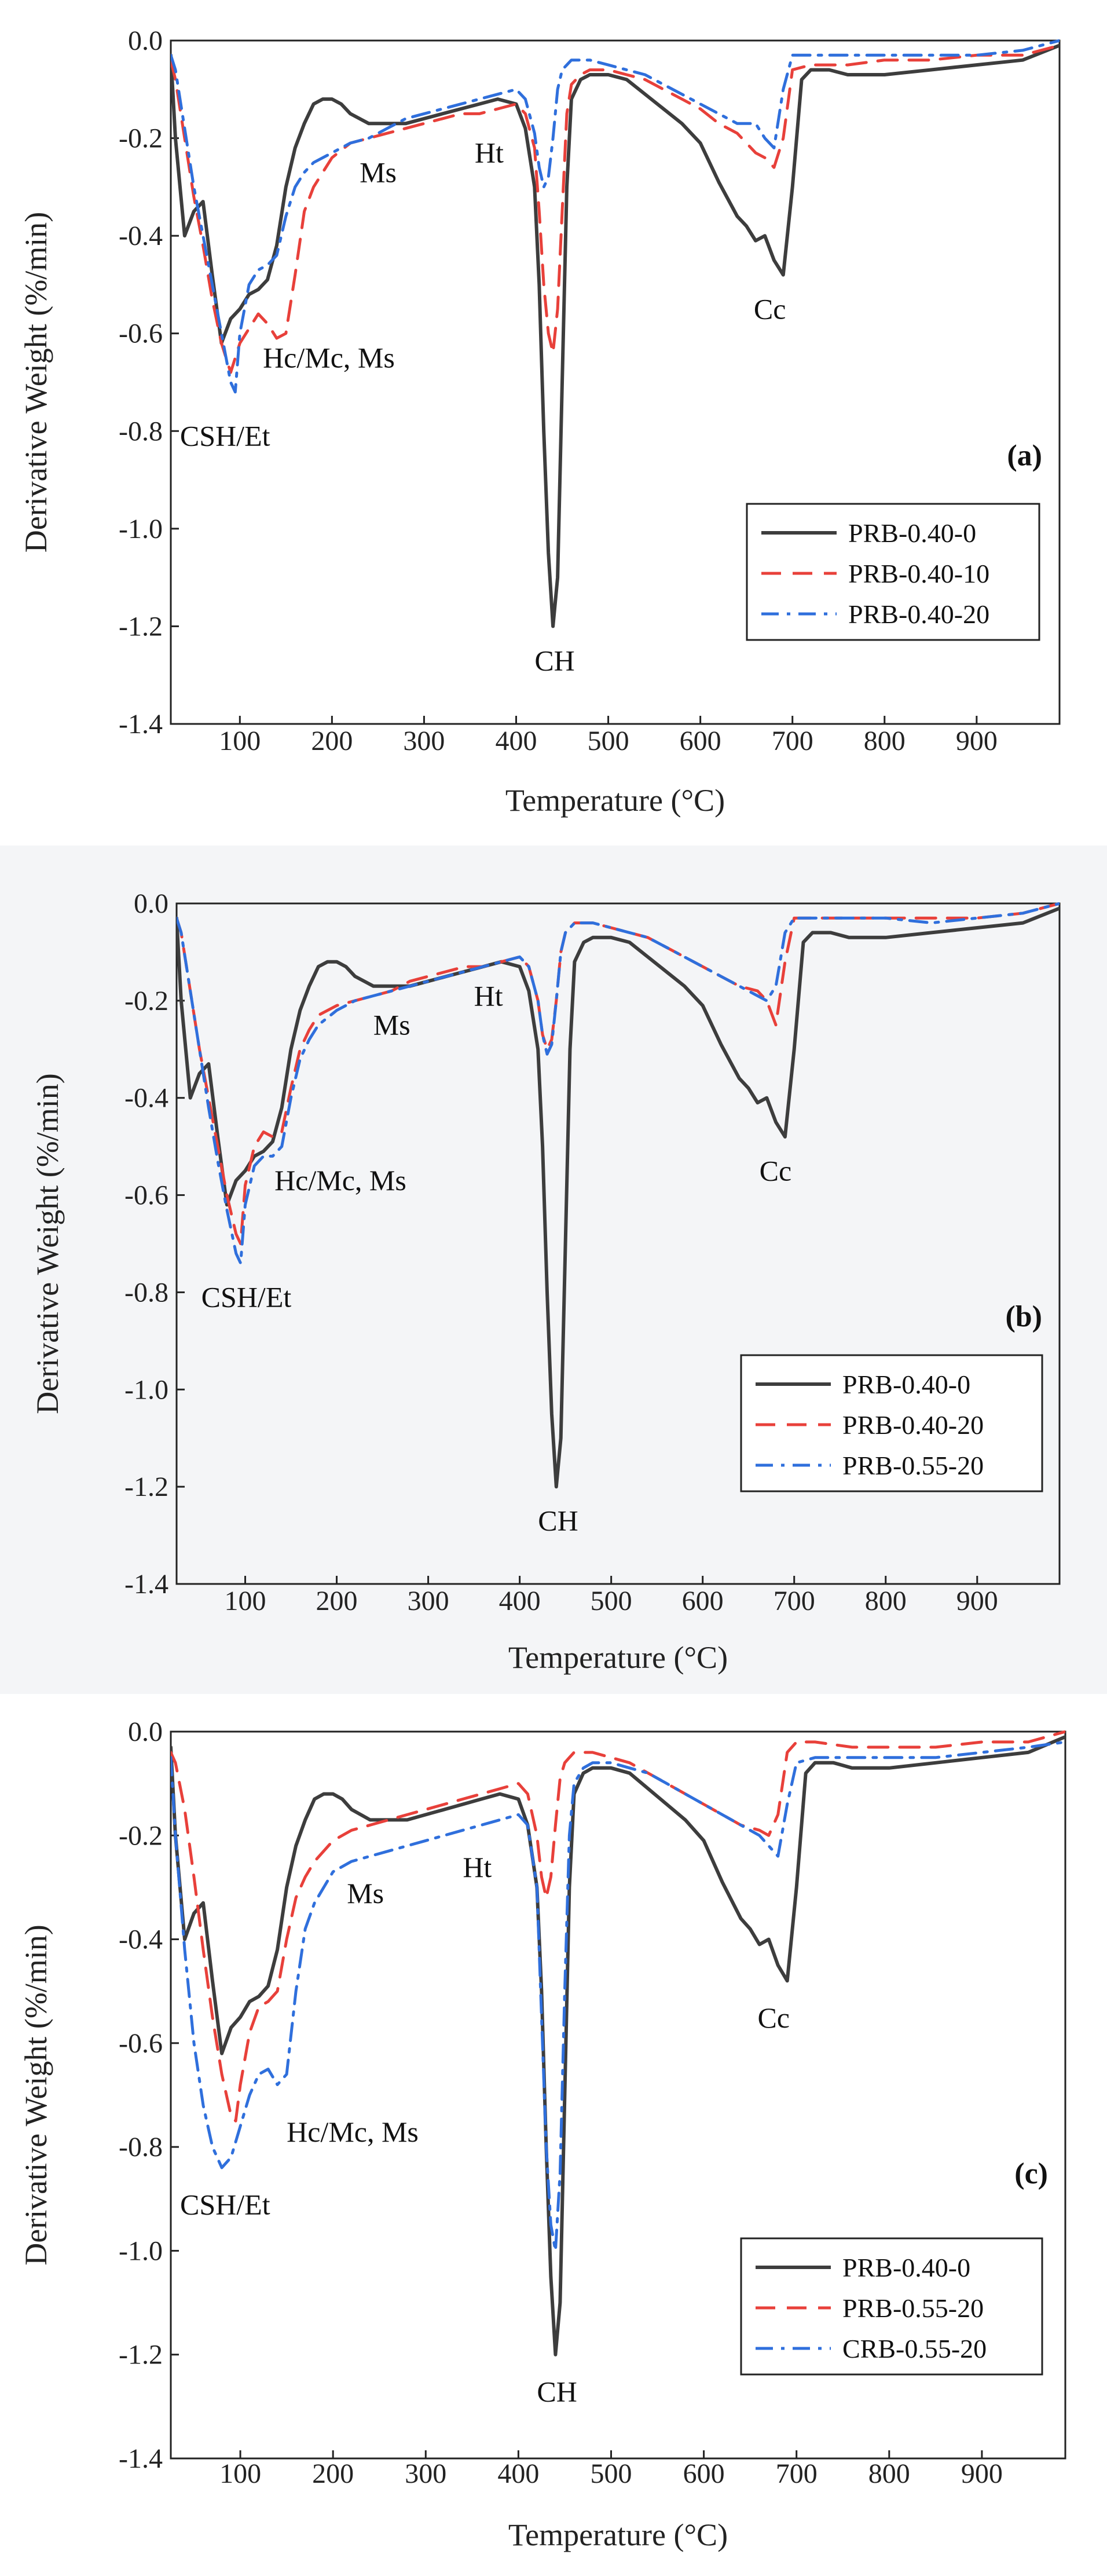 The image size is (1107, 2576). I want to click on panel-label: (a), so click(1024, 455).